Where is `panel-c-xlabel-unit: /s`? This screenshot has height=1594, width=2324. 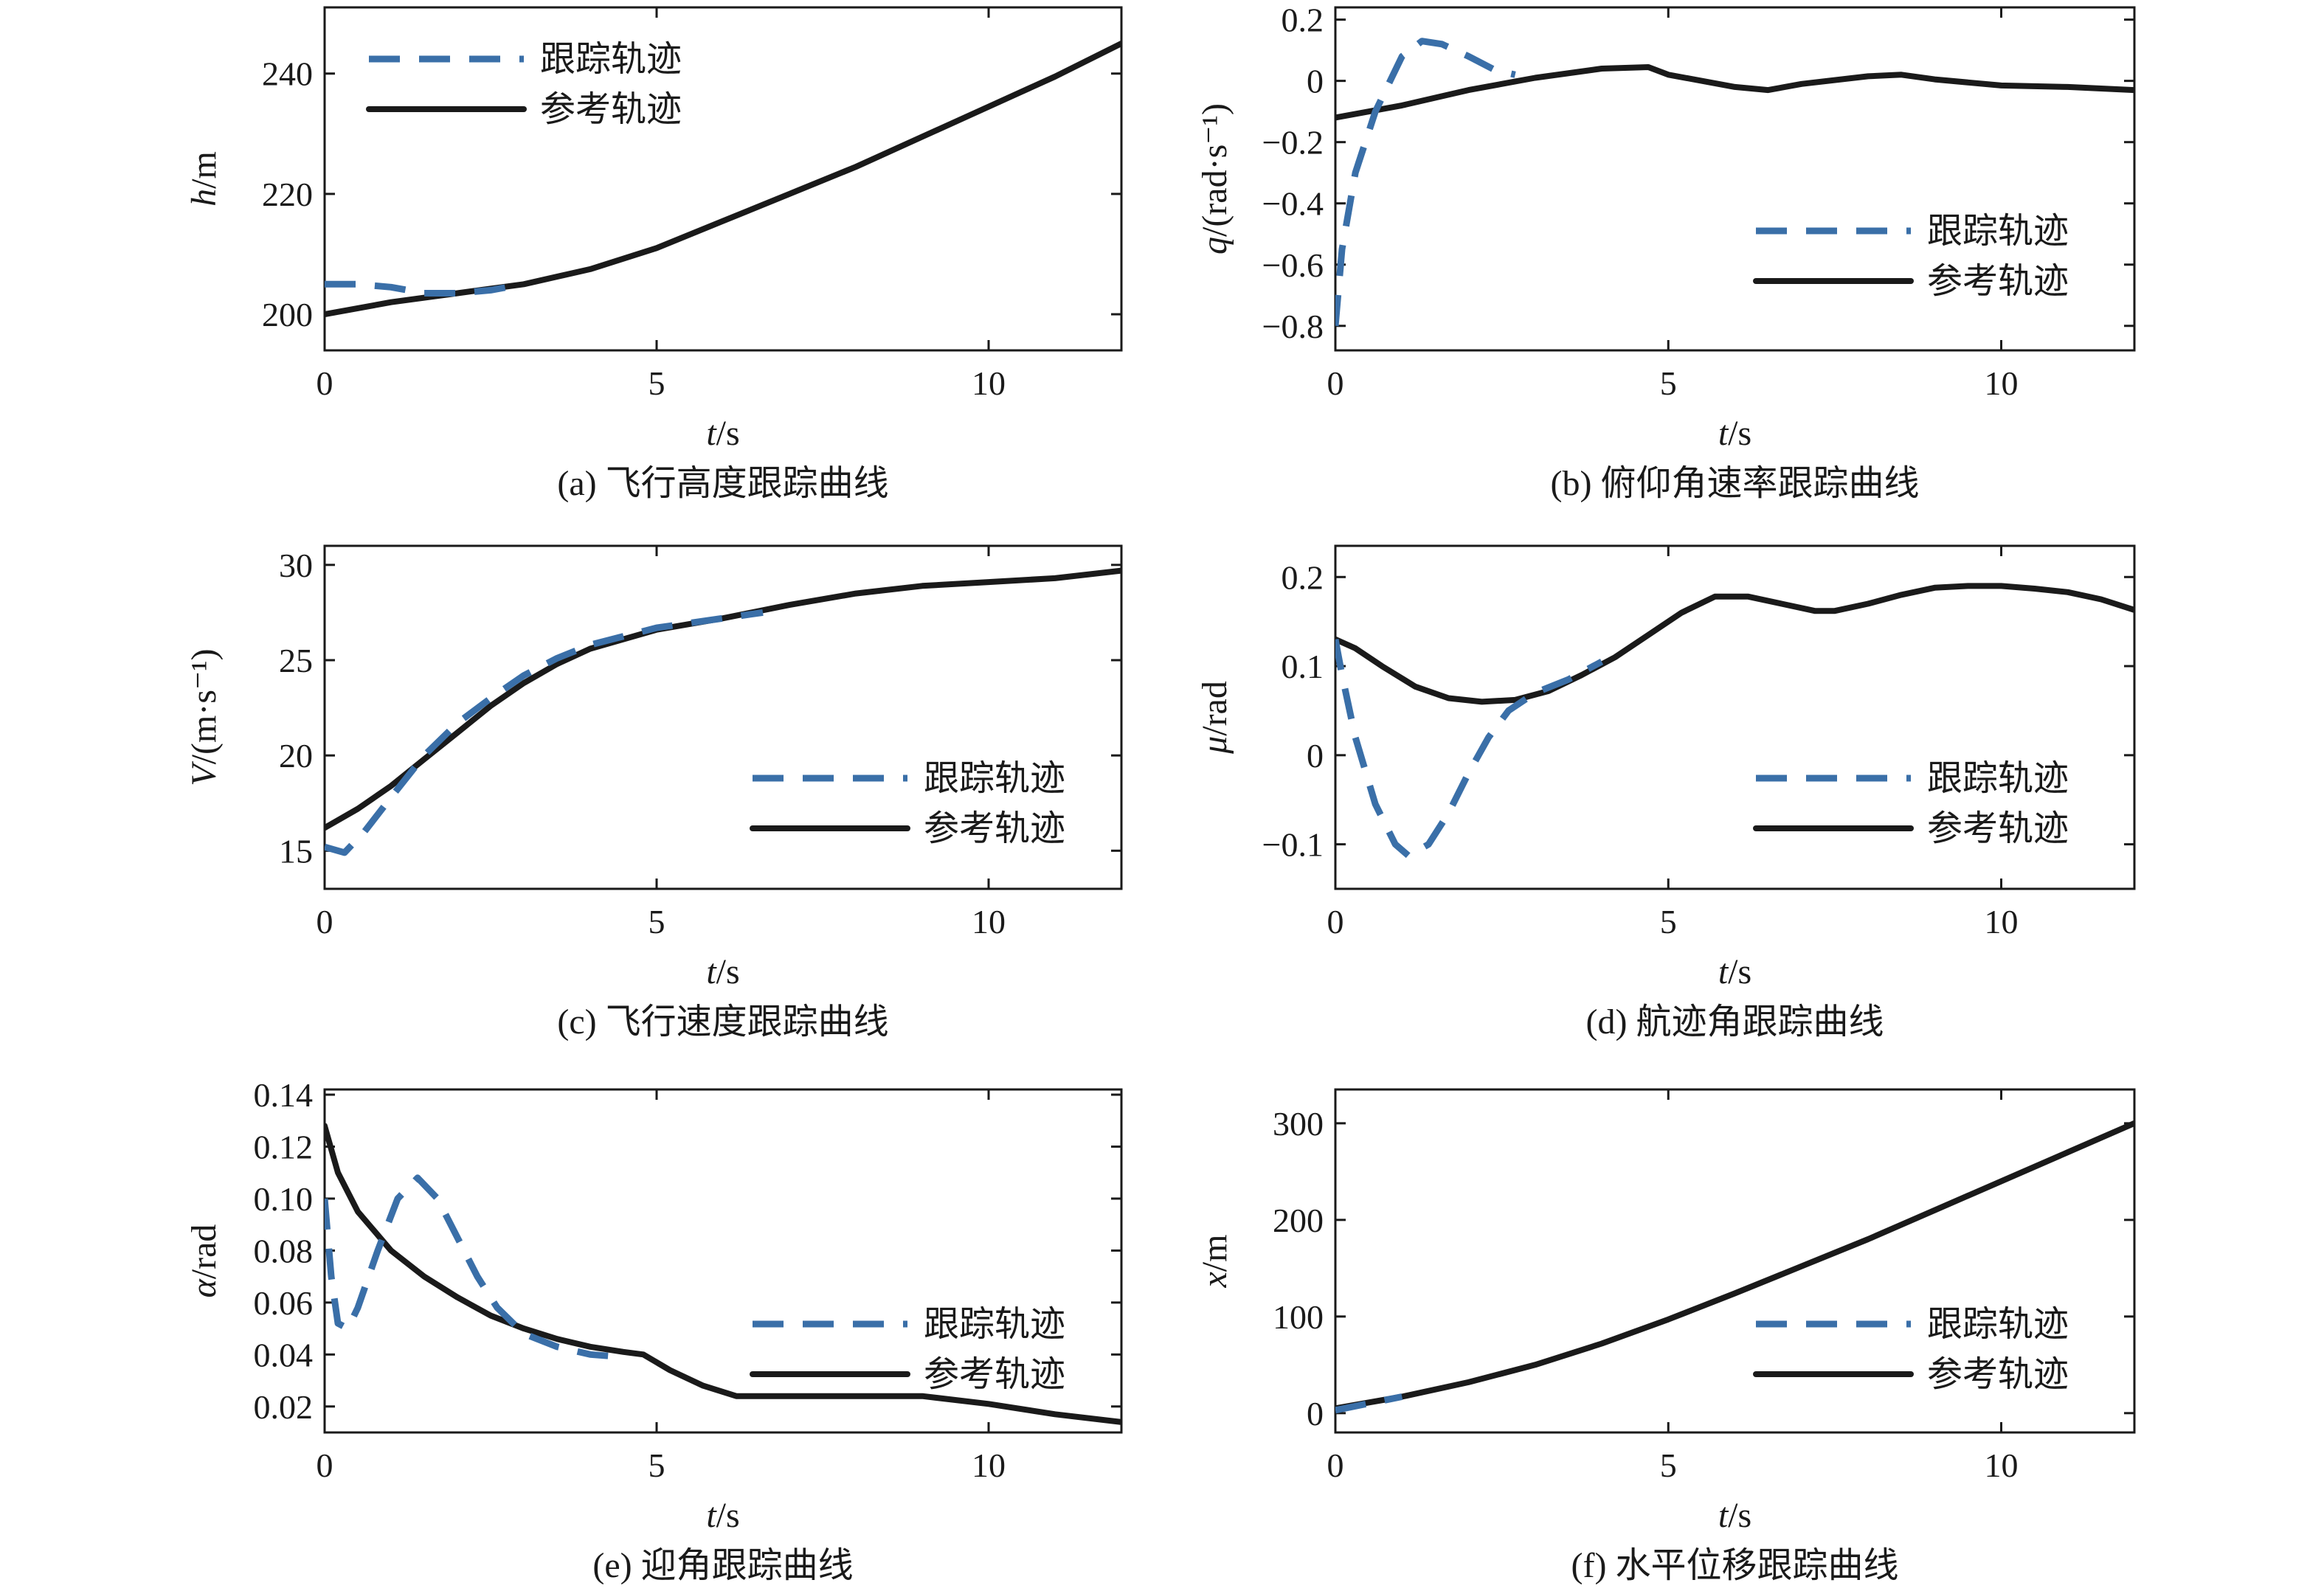 panel-c-xlabel-unit: /s is located at coordinates (728, 971).